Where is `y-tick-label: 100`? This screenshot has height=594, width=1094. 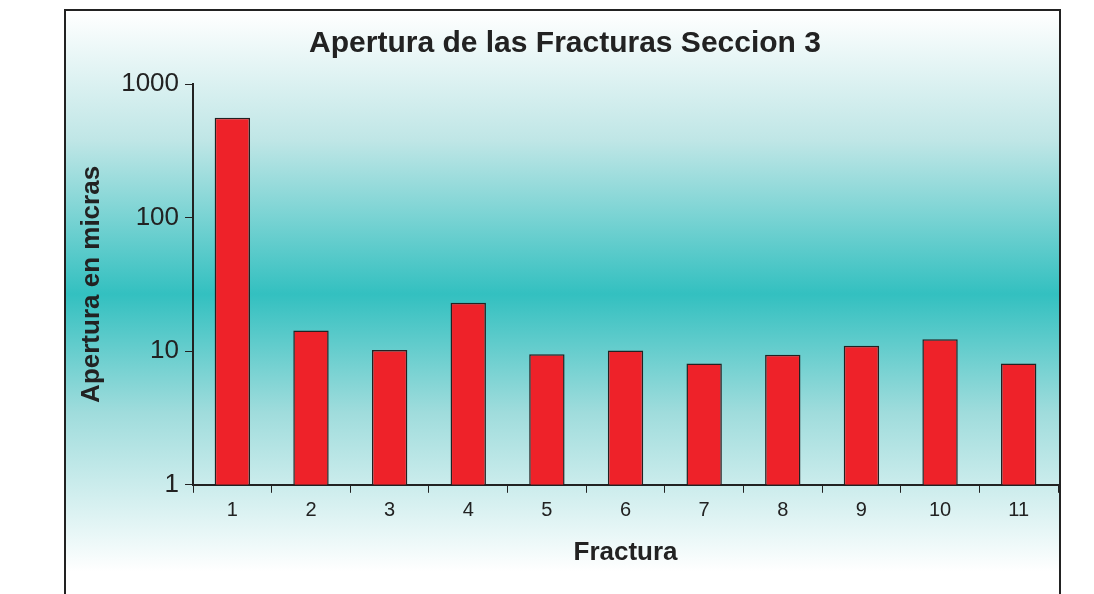
y-tick-label: 100 is located at coordinates (157, 215).